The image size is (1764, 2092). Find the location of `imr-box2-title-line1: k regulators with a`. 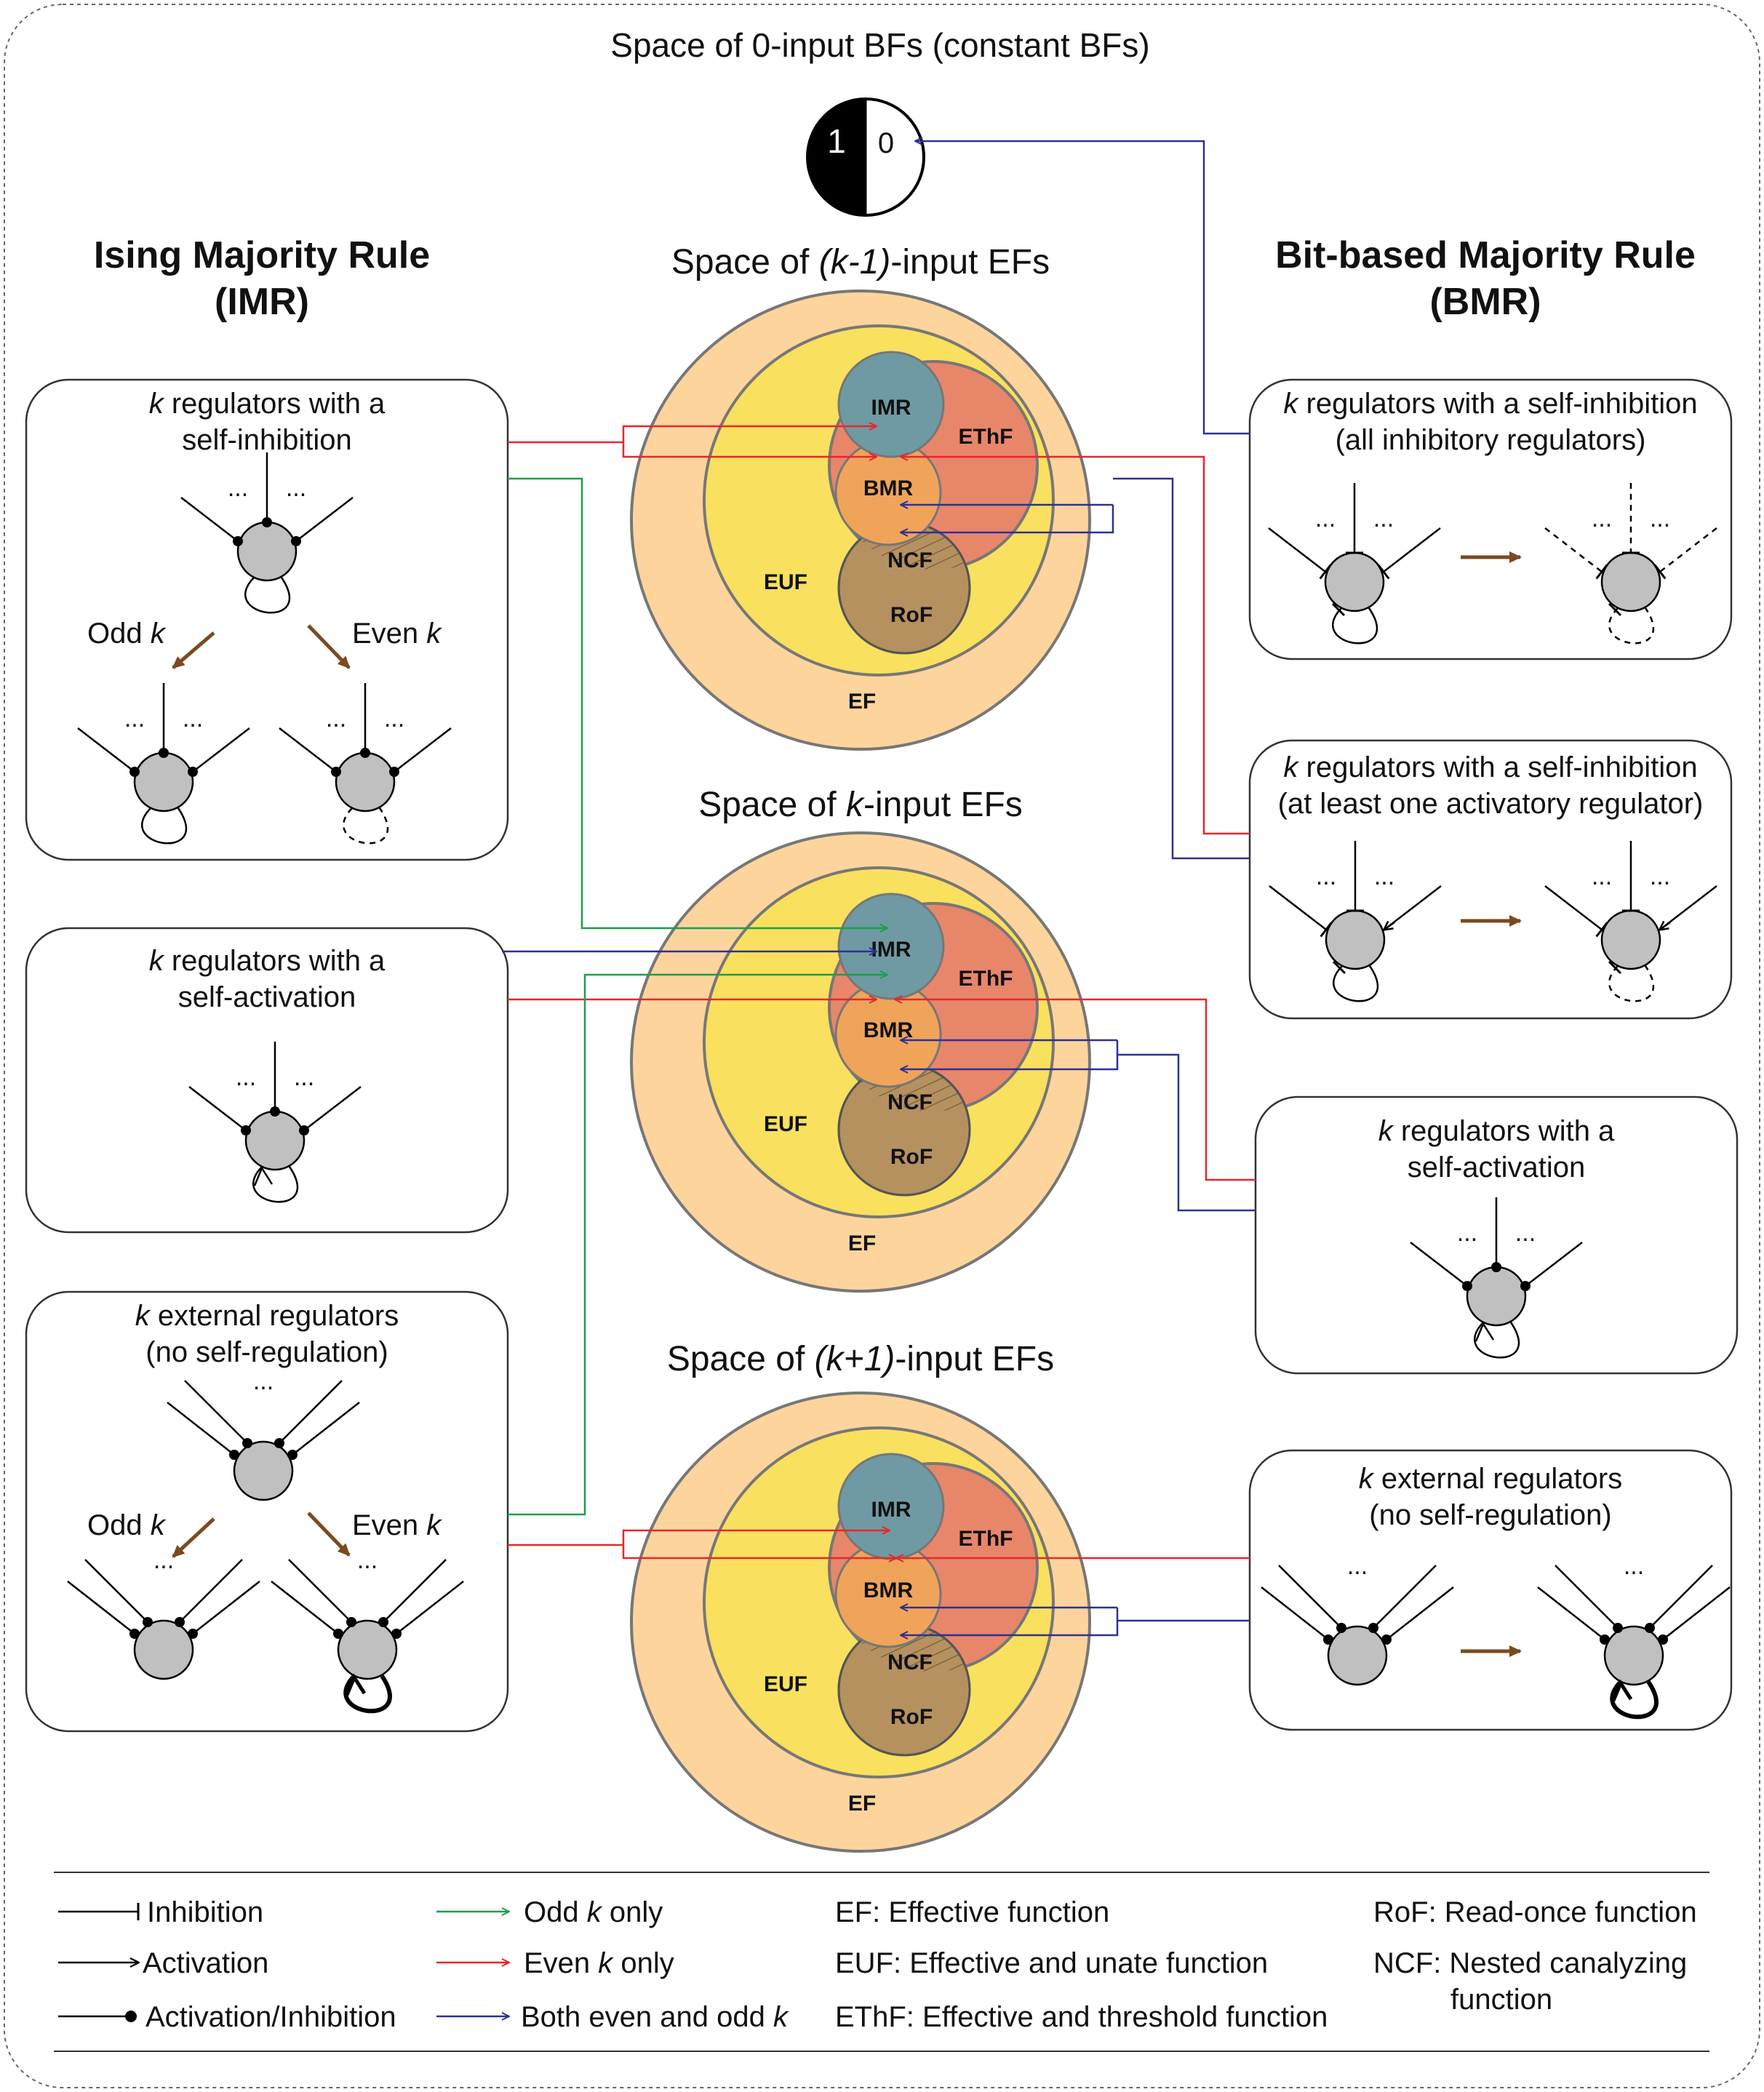

imr-box2-title-line1: k regulators with a is located at coordinates (267, 961).